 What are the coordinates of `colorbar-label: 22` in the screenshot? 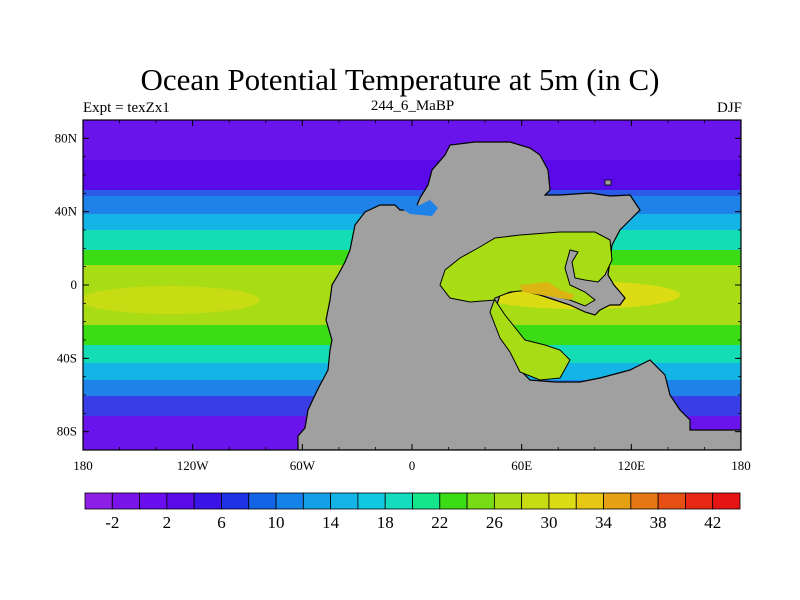 It's located at (439, 522).